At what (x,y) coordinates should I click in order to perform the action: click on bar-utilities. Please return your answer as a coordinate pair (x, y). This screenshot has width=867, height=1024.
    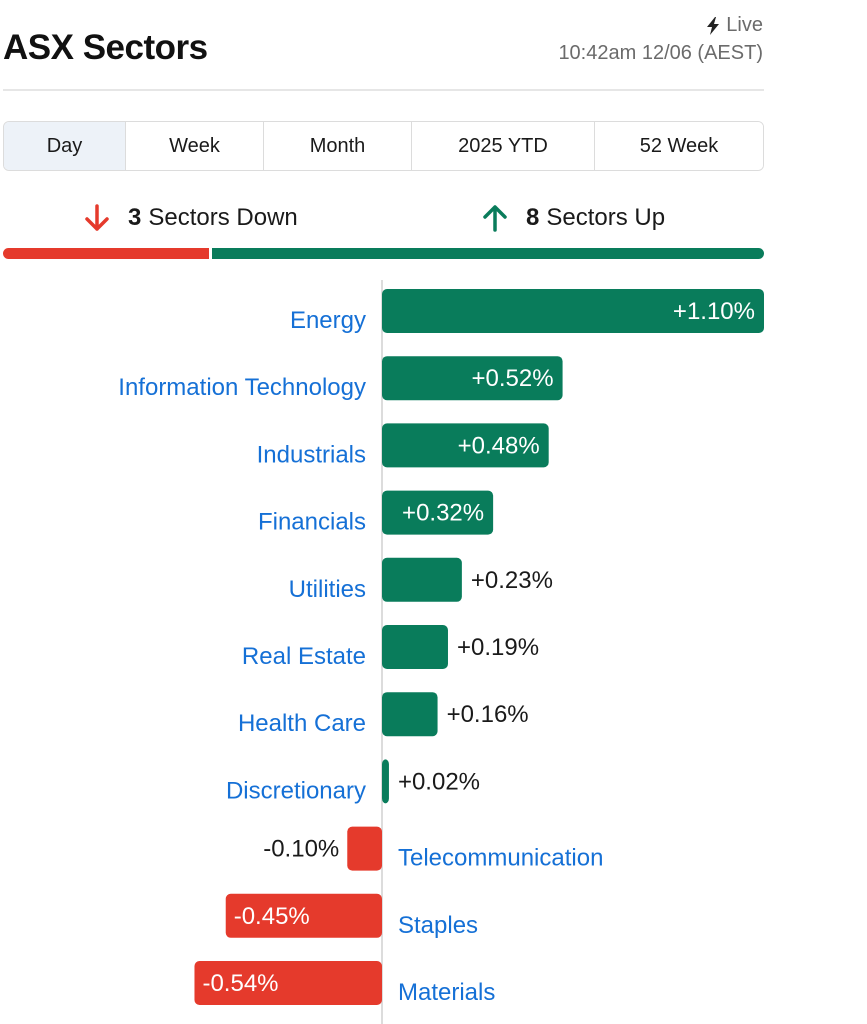
    Looking at the image, I should click on (422, 579).